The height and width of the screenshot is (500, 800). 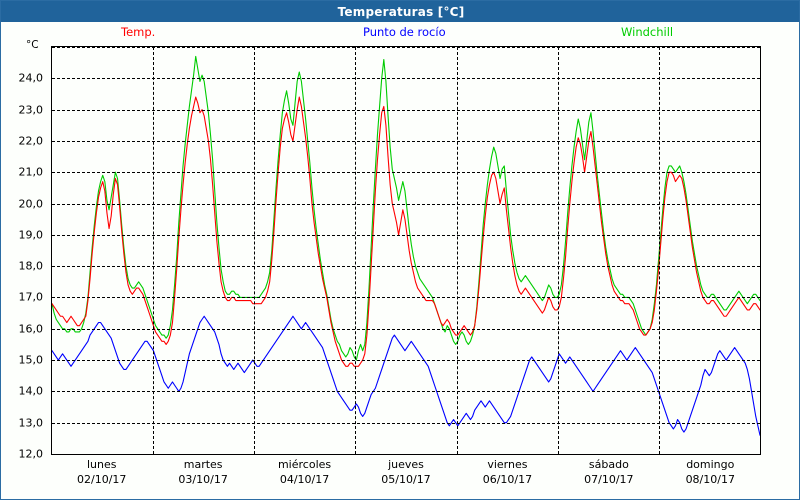 I want to click on x-axis-tick-label: lunes 02/10/17, so click(x=101, y=472).